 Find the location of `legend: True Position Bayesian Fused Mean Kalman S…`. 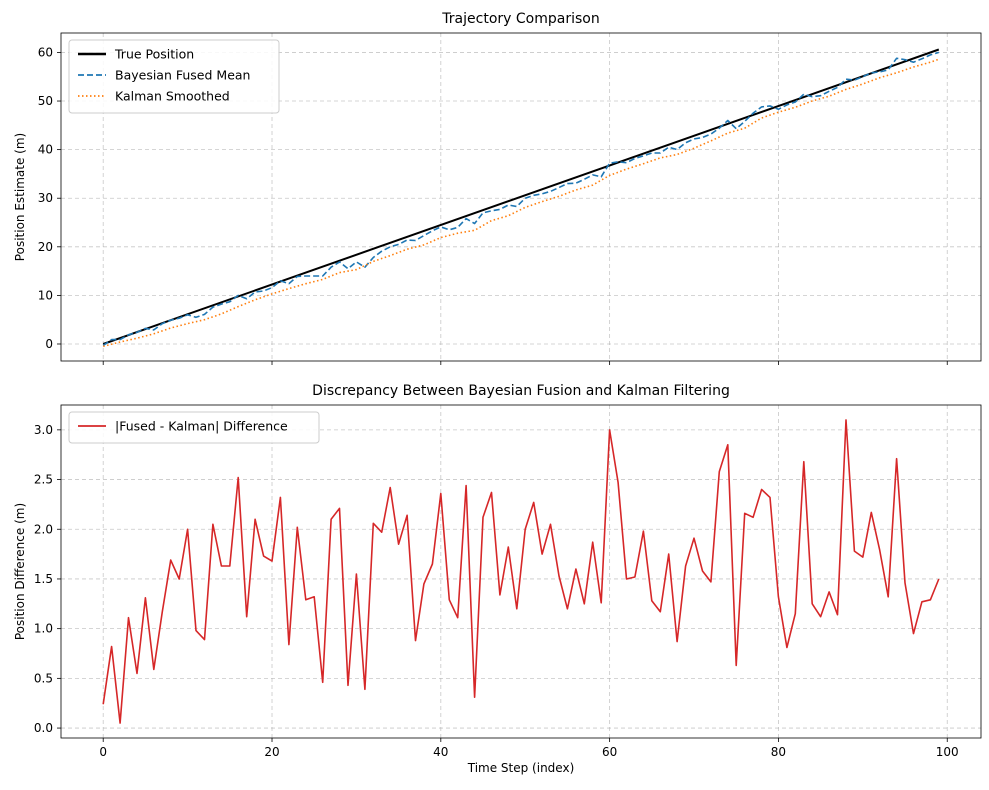

legend: True Position Bayesian Fused Mean Kalman S… is located at coordinates (174, 76).